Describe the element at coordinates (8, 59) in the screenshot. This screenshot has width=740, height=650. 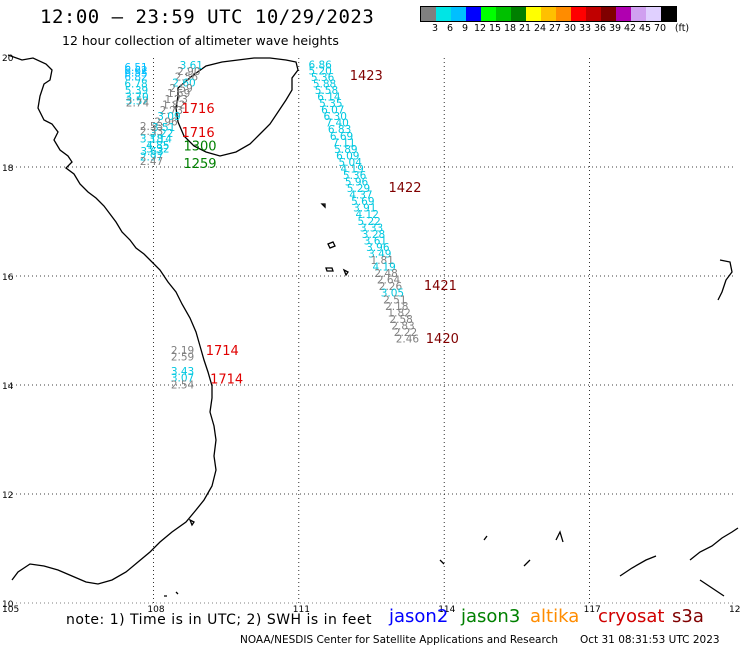
I see `lat-tick-label: 20` at that location.